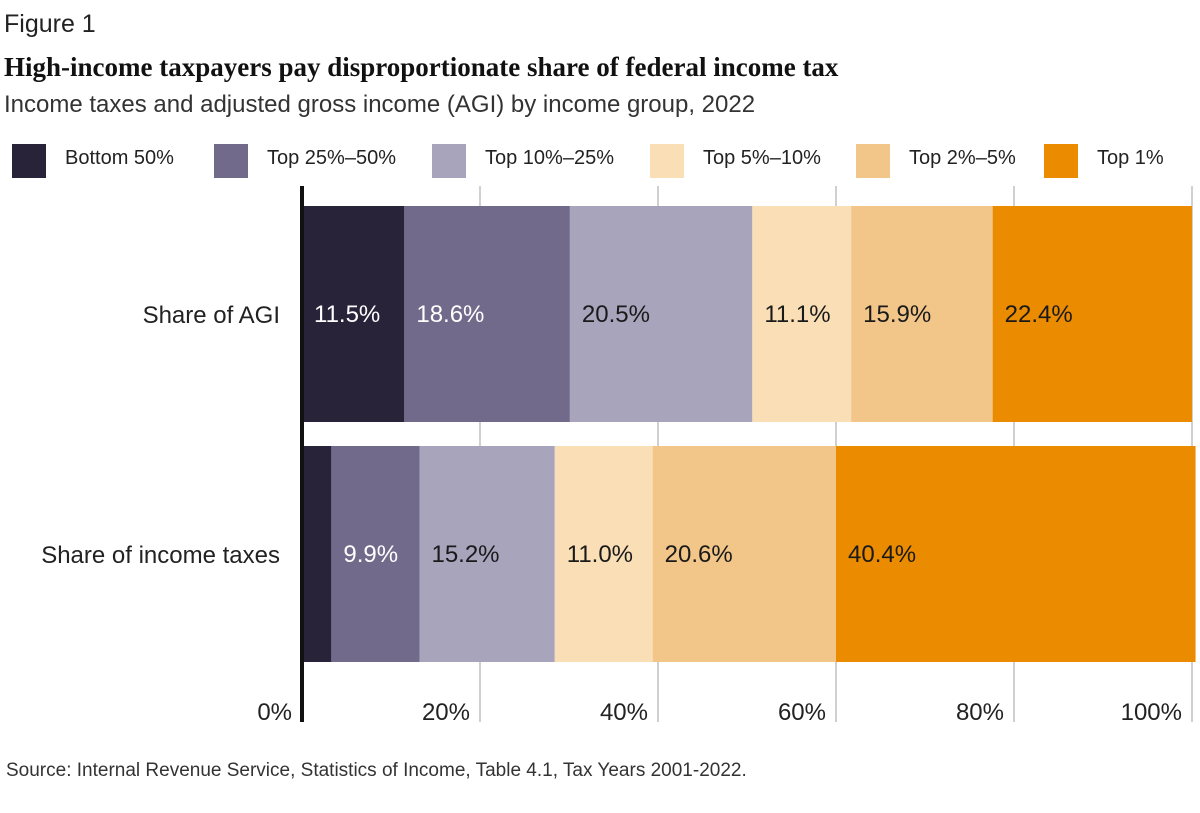  I want to click on data-label: 20.5%, so click(616, 314).